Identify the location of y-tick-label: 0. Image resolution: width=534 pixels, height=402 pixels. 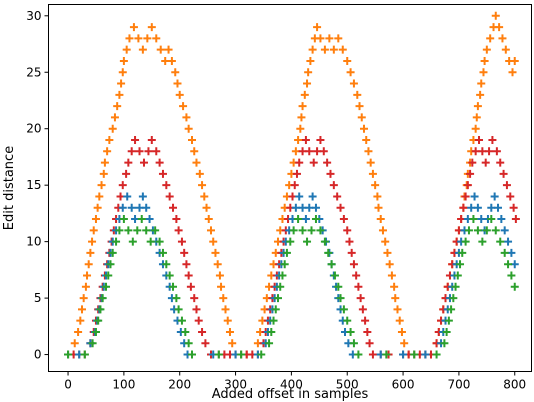
(38, 355).